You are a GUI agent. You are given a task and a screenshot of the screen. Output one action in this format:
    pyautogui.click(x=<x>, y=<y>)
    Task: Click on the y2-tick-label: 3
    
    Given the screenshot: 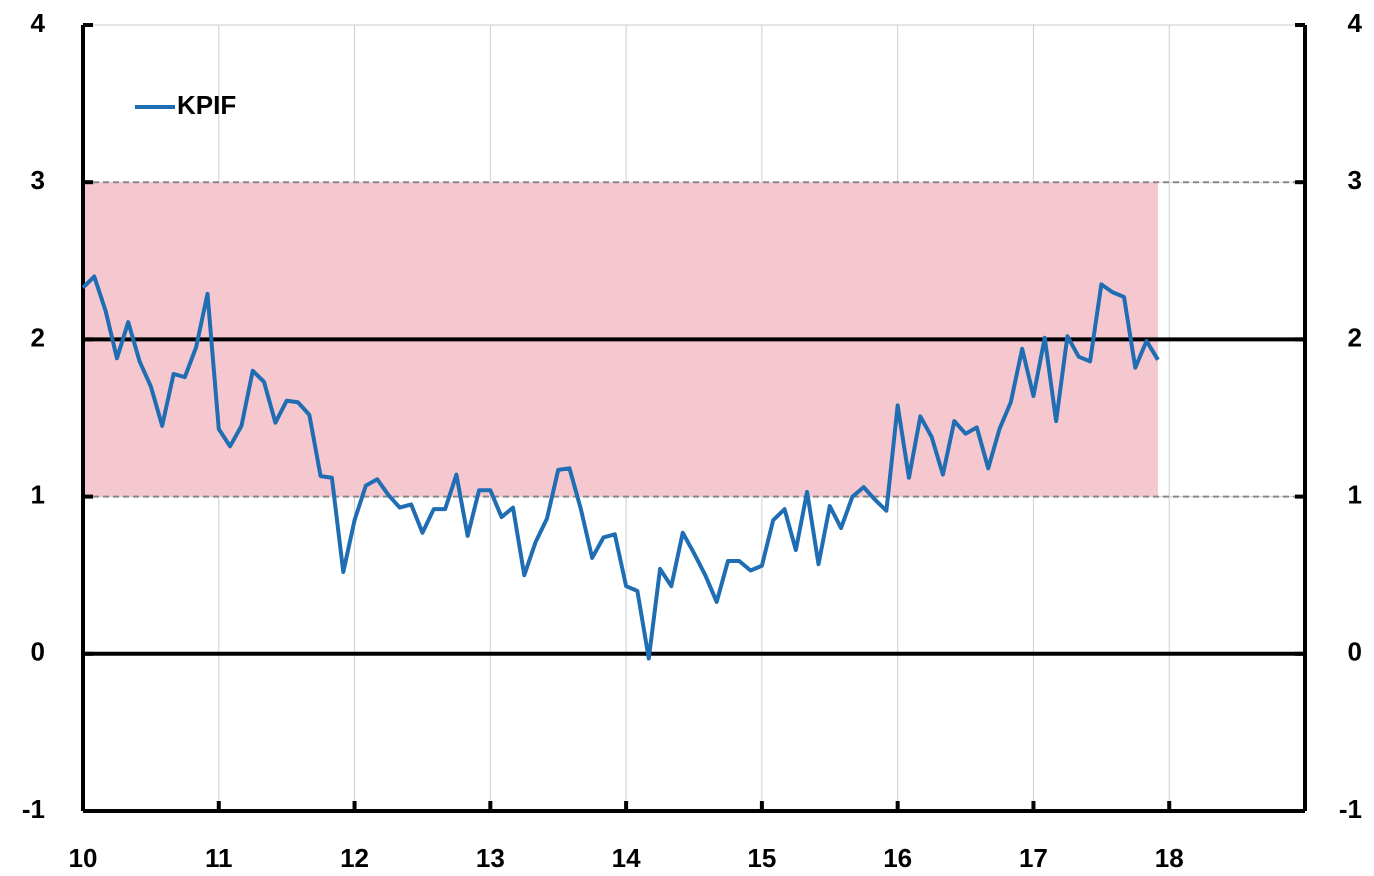 What is the action you would take?
    pyautogui.click(x=1355, y=180)
    